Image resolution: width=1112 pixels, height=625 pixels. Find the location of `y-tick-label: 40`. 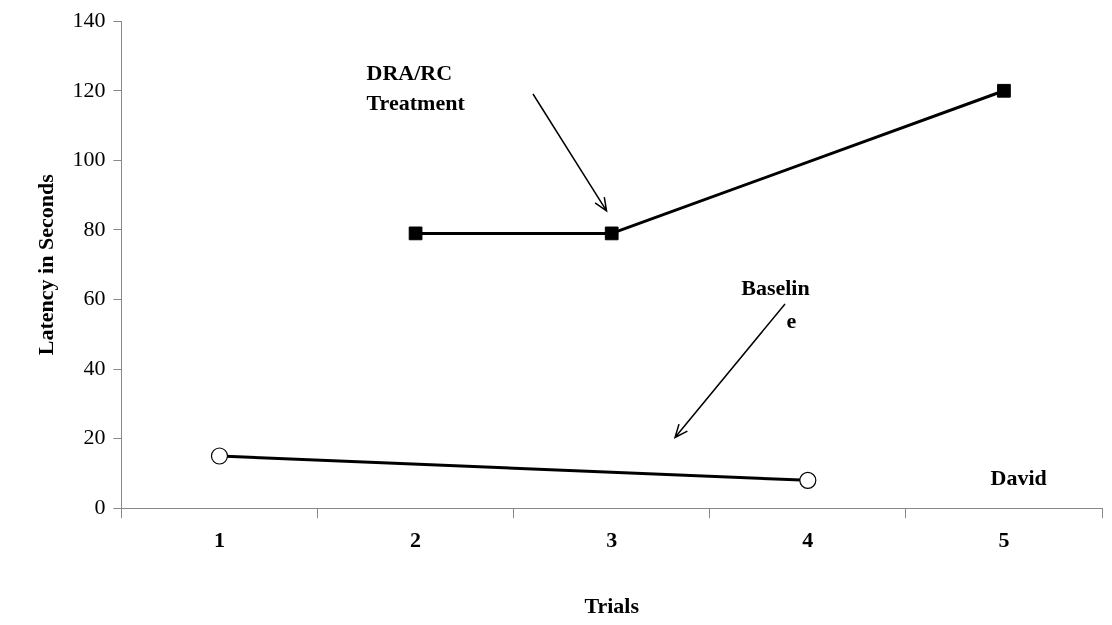

y-tick-label: 40 is located at coordinates (94, 367).